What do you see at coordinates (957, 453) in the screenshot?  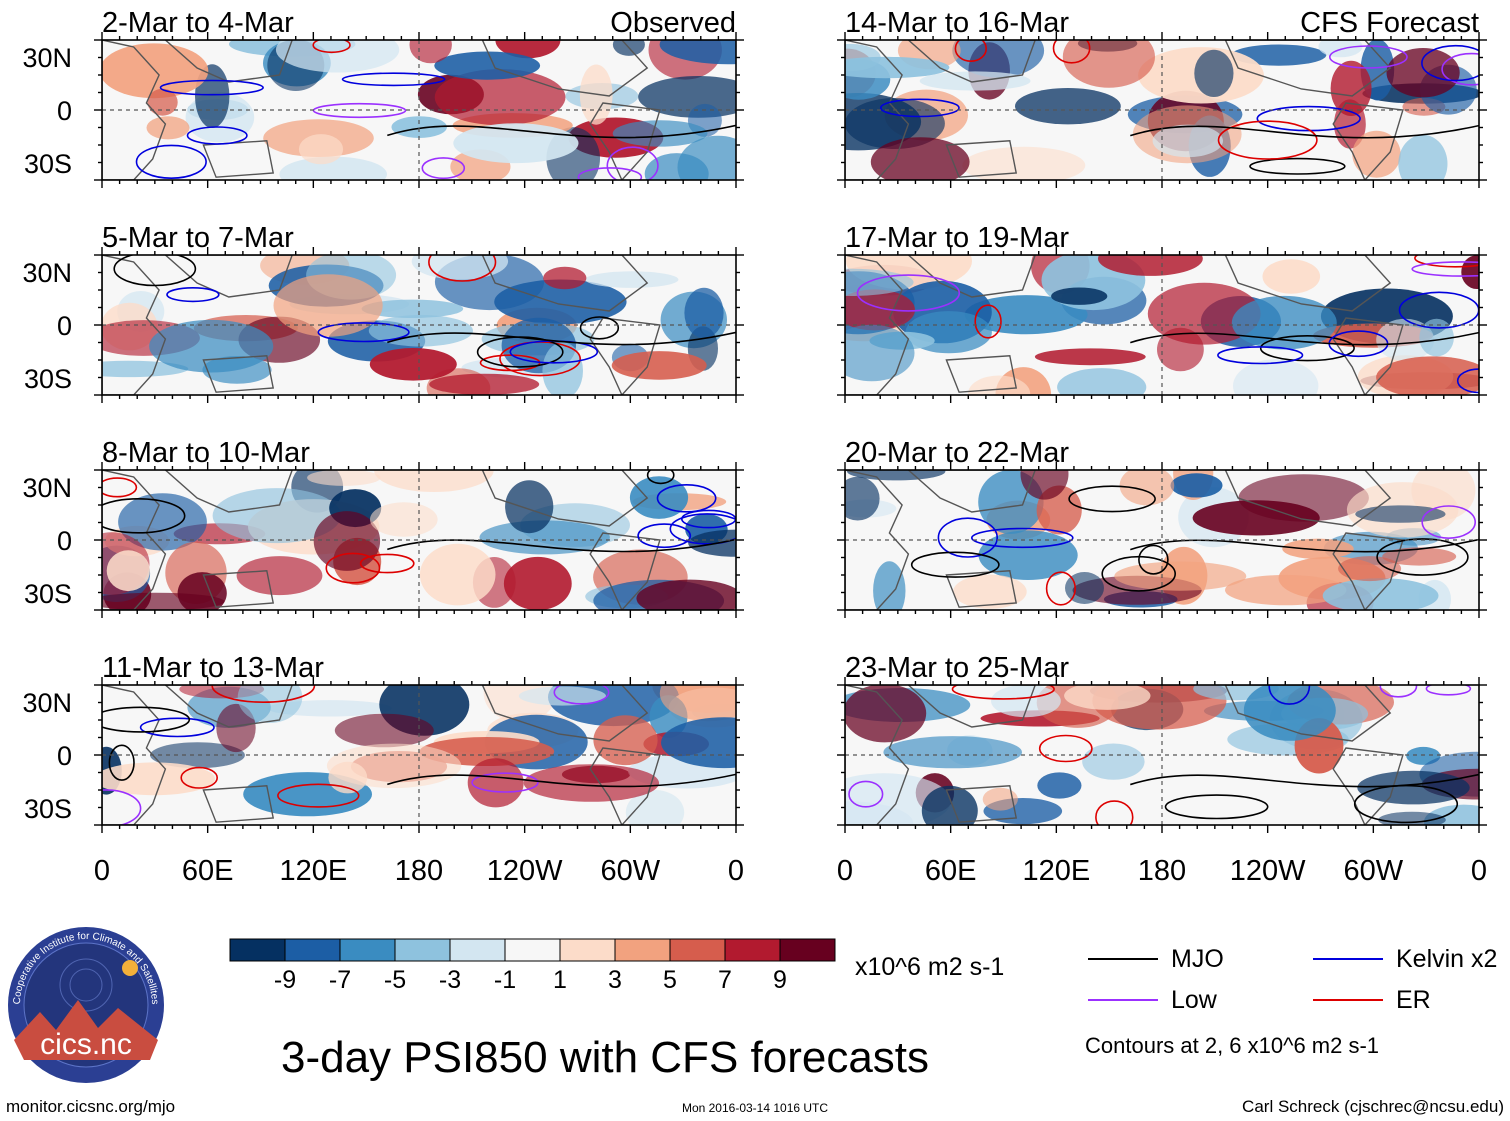 I see `panel-period-label: 20-Mar to 22-Mar` at bounding box center [957, 453].